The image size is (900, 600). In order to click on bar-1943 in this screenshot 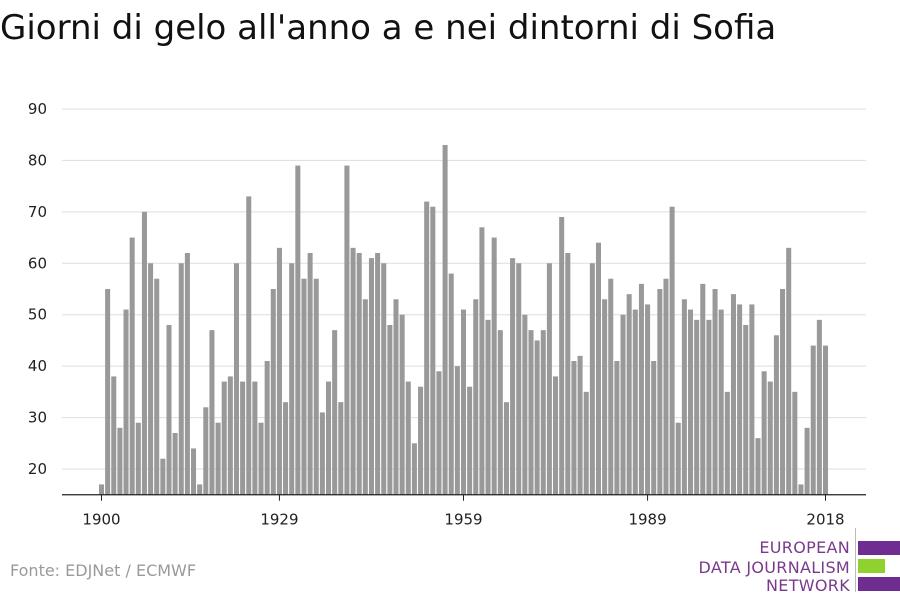, I will do `click(365, 397)`.